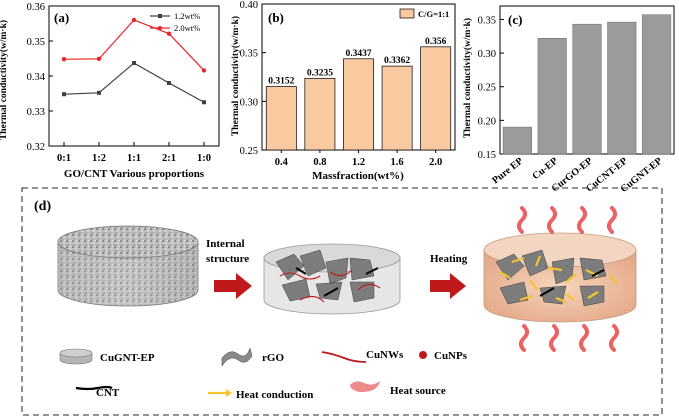 The width and height of the screenshot is (679, 420). Describe the element at coordinates (225, 244) in the screenshot. I see `step1-label-line1: Internal` at that location.